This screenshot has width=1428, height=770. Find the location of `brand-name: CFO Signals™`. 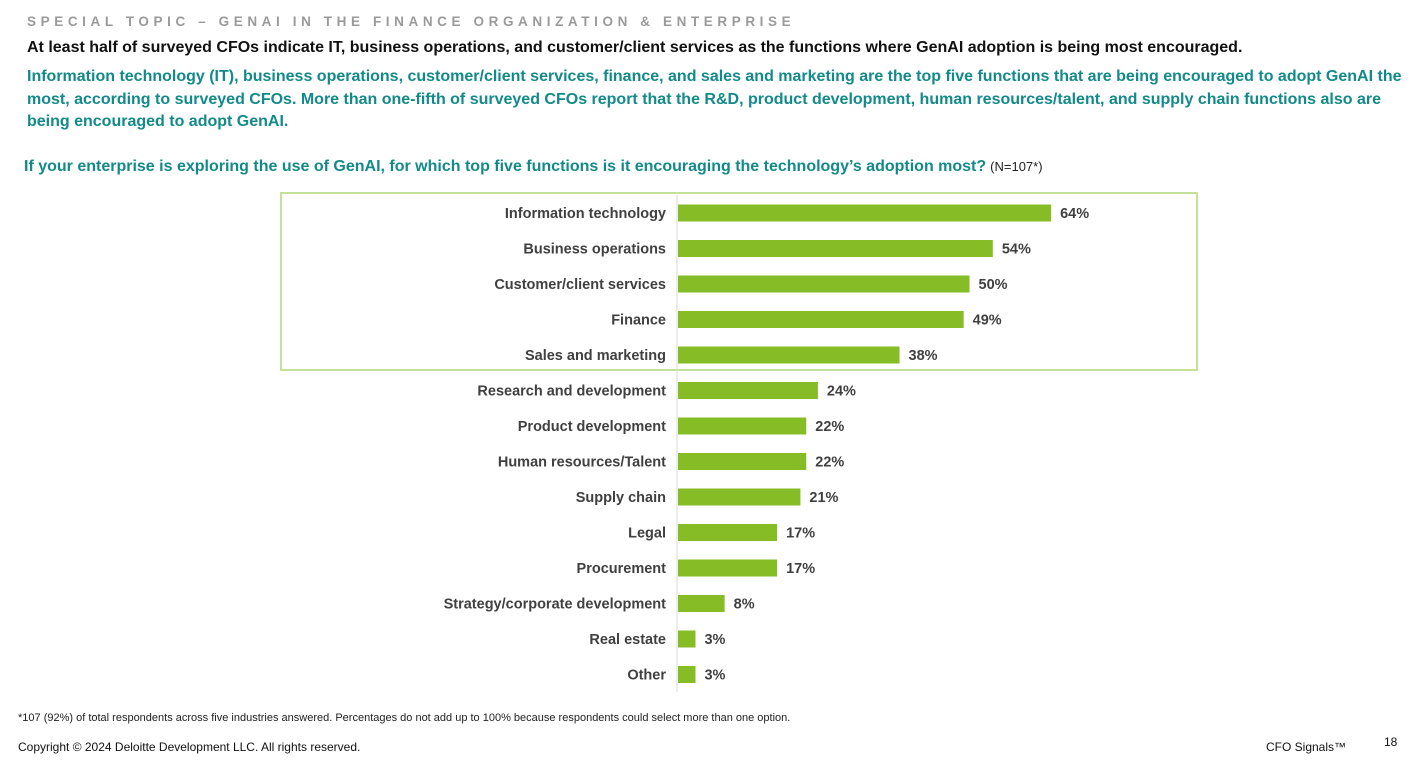

brand-name: CFO Signals™ is located at coordinates (1306, 747).